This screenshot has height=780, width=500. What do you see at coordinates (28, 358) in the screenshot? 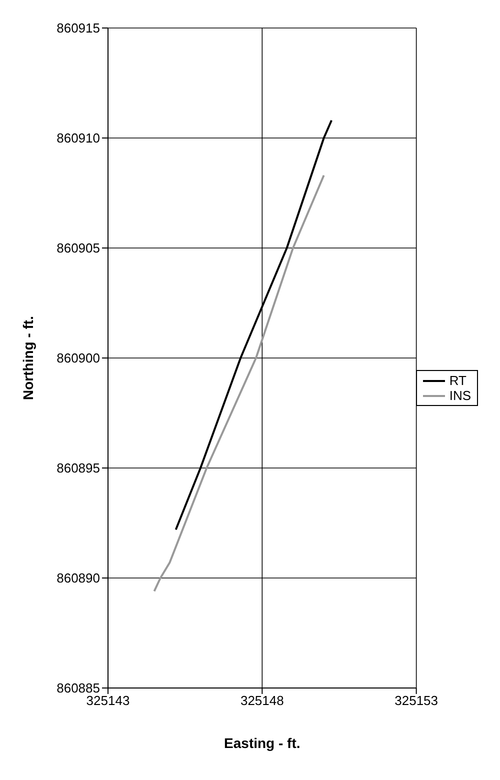
I see `y-axis-title: Northing - ft.` at bounding box center [28, 358].